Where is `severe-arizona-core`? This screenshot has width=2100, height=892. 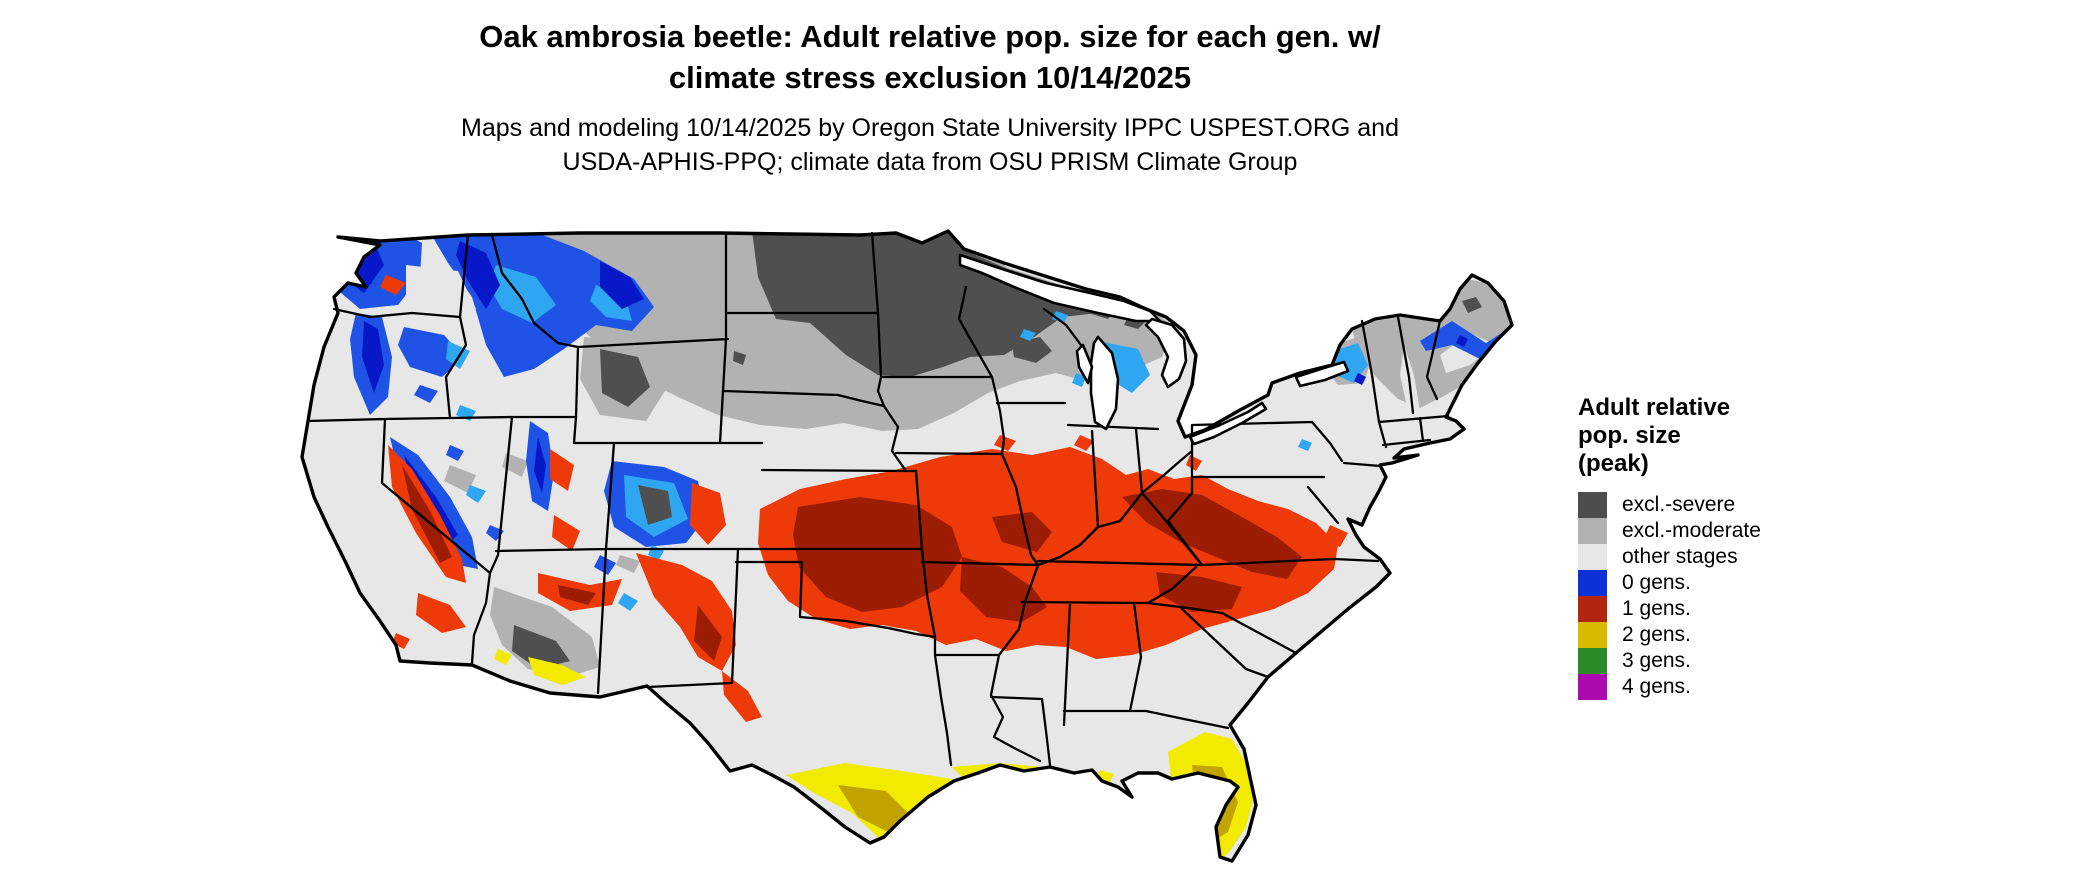
severe-arizona-core is located at coordinates (541, 647).